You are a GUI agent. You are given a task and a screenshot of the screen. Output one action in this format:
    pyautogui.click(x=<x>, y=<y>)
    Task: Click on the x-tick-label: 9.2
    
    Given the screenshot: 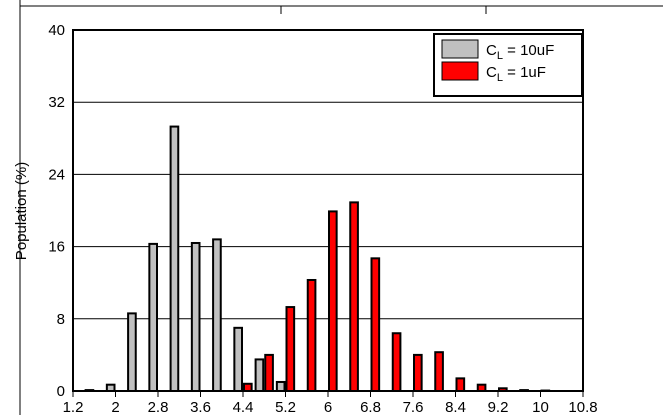 What is the action you would take?
    pyautogui.click(x=498, y=407)
    